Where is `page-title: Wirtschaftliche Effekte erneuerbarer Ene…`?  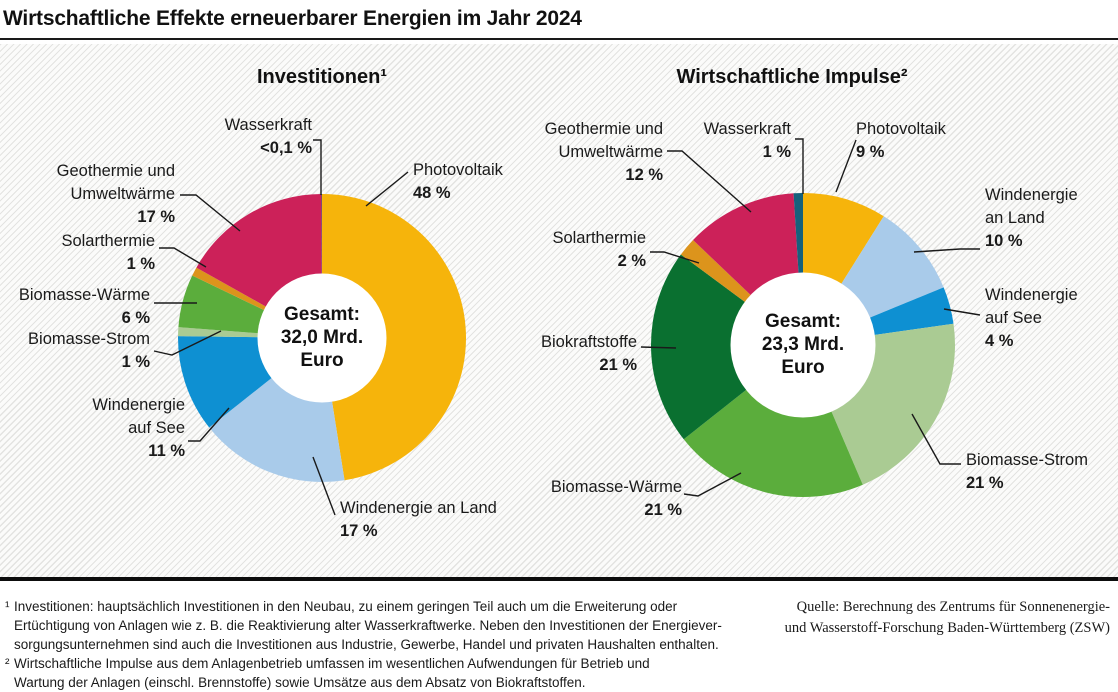 page-title: Wirtschaftliche Effekte erneuerbarer Ene… is located at coordinates (559, 15).